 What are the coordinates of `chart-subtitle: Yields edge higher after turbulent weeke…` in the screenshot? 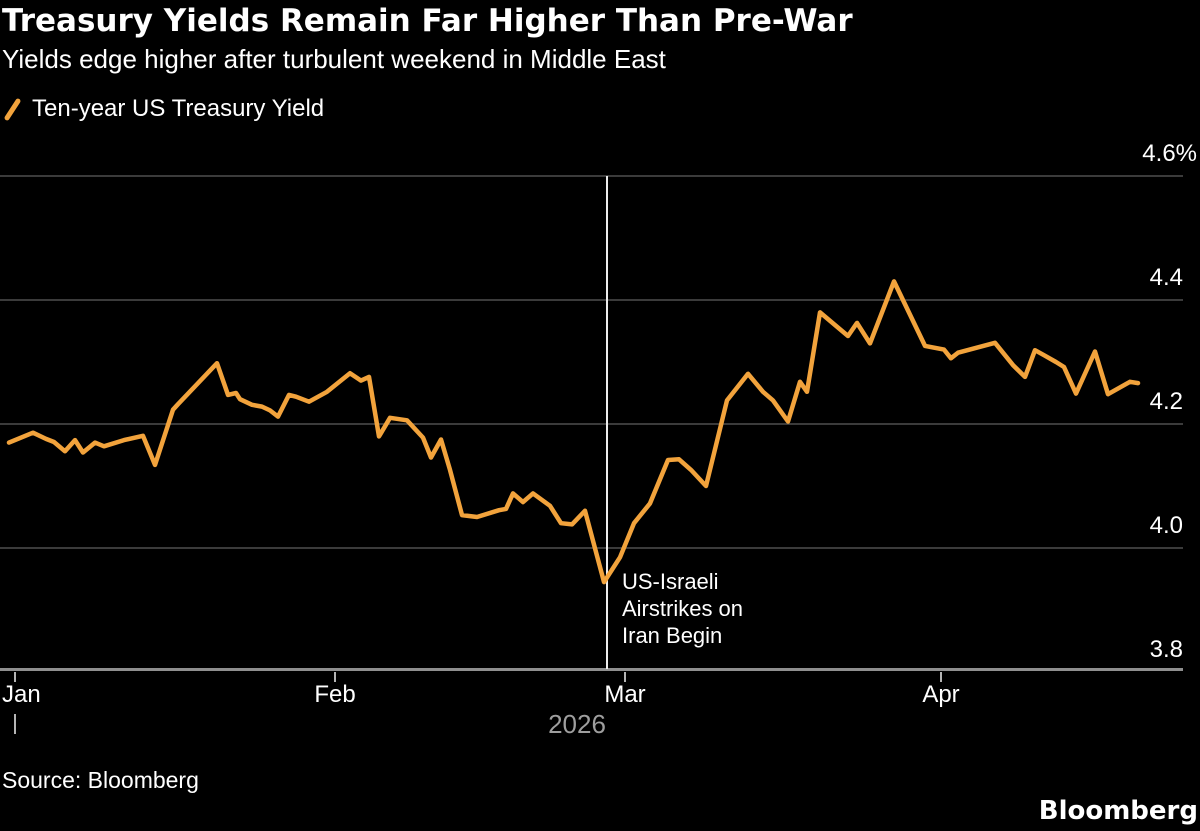 It's located at (334, 59).